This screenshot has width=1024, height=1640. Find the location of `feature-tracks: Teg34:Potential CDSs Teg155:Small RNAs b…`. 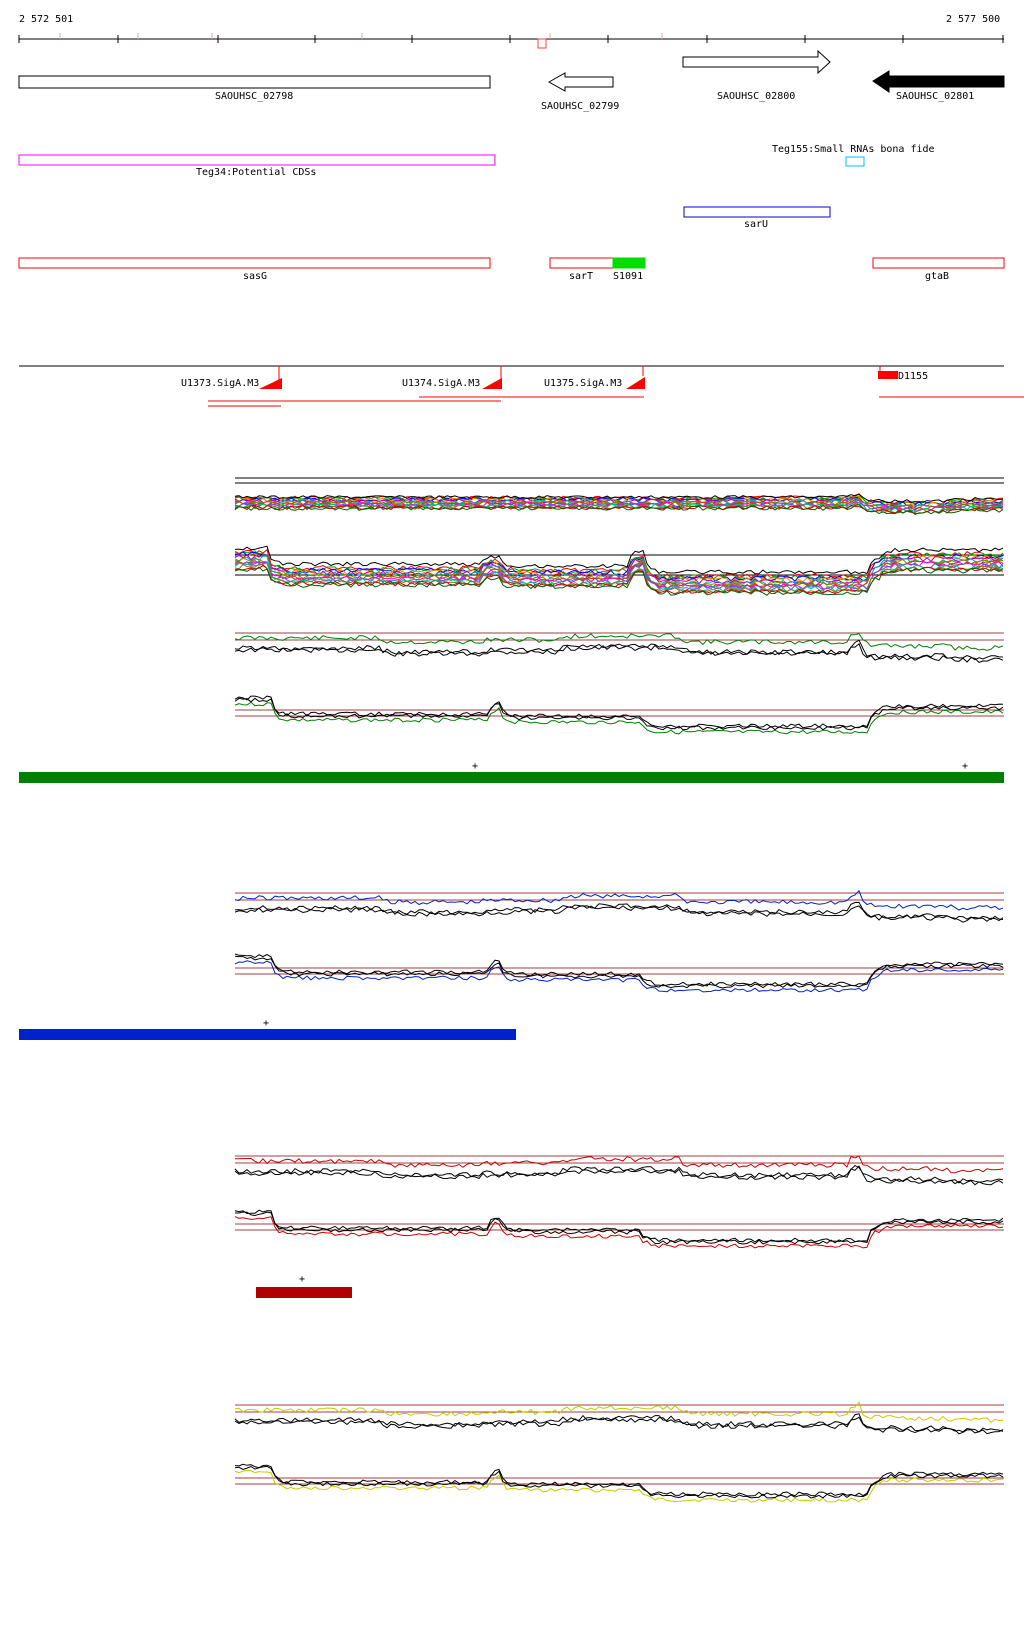

feature-tracks: Teg34:Potential CDSs Teg155:Small RNAs b… is located at coordinates (511, 213).